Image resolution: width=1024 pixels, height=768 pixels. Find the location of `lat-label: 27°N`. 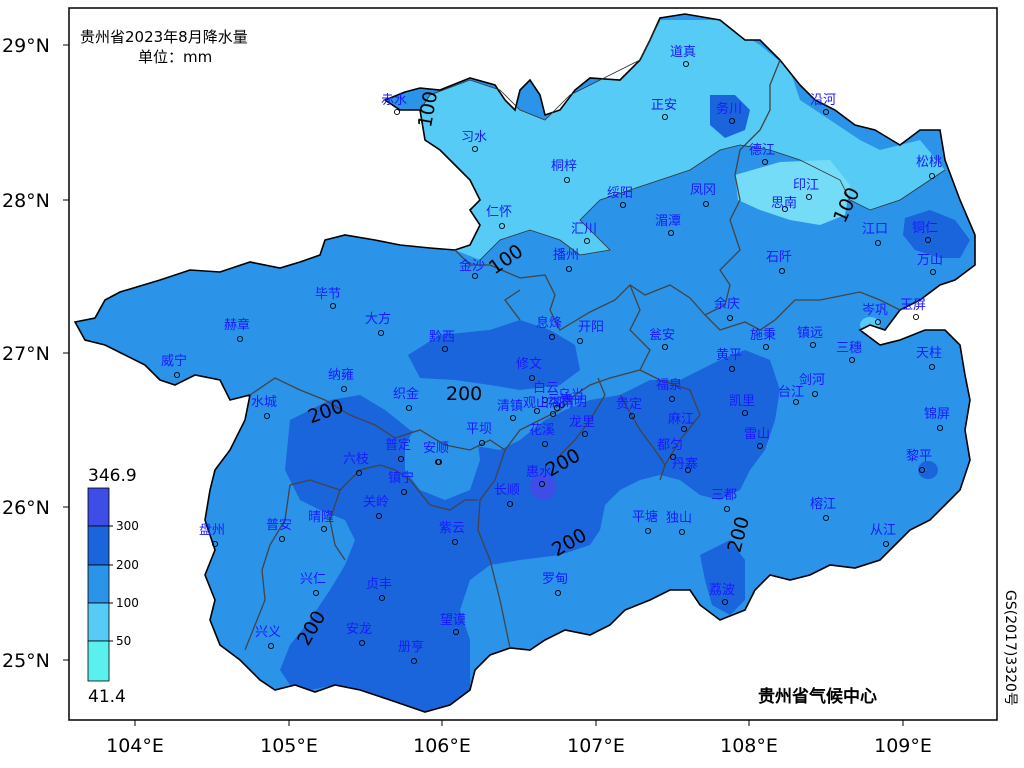

lat-label: 27°N is located at coordinates (26, 354).